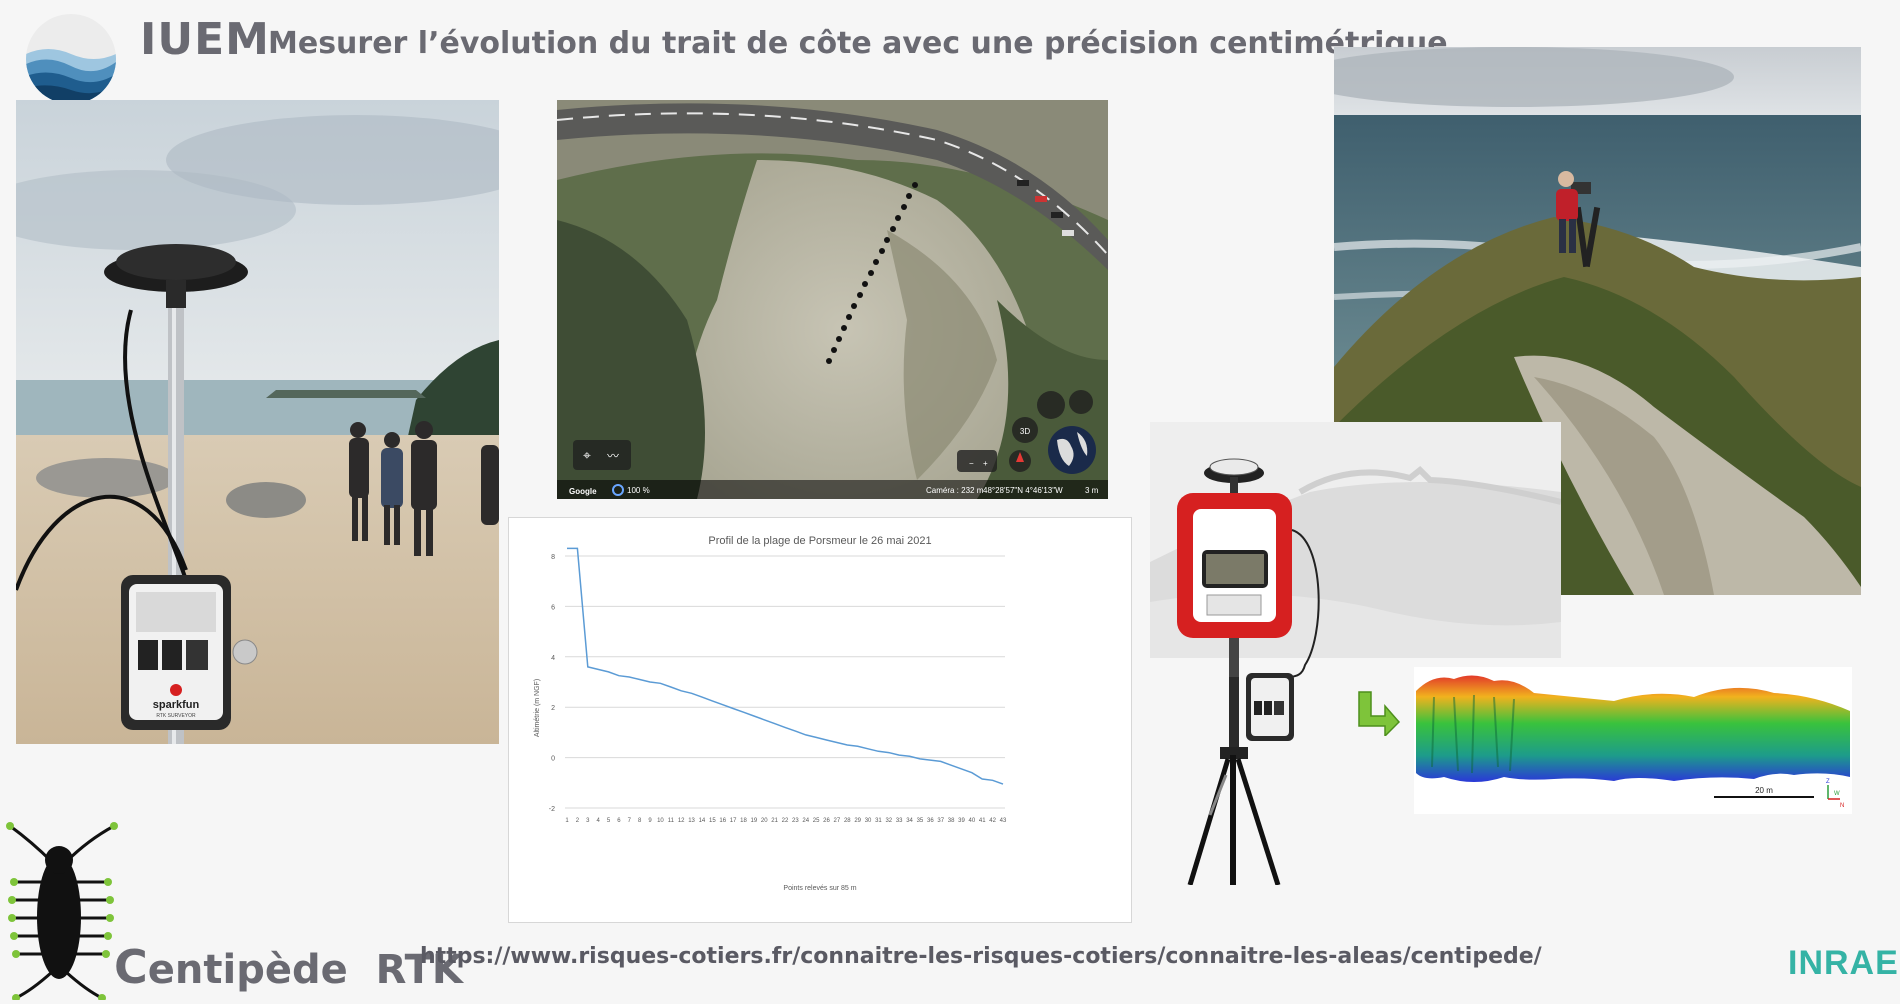 Image resolution: width=1900 pixels, height=1004 pixels. I want to click on iuem-logo, so click(71, 59).